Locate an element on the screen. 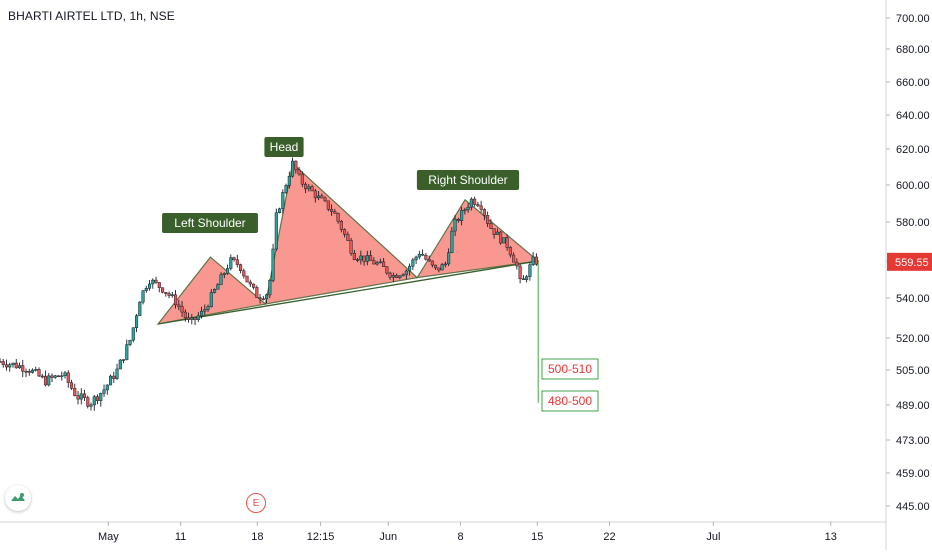 The height and width of the screenshot is (555, 932). left-shoulder-label-bg is located at coordinates (210, 223).